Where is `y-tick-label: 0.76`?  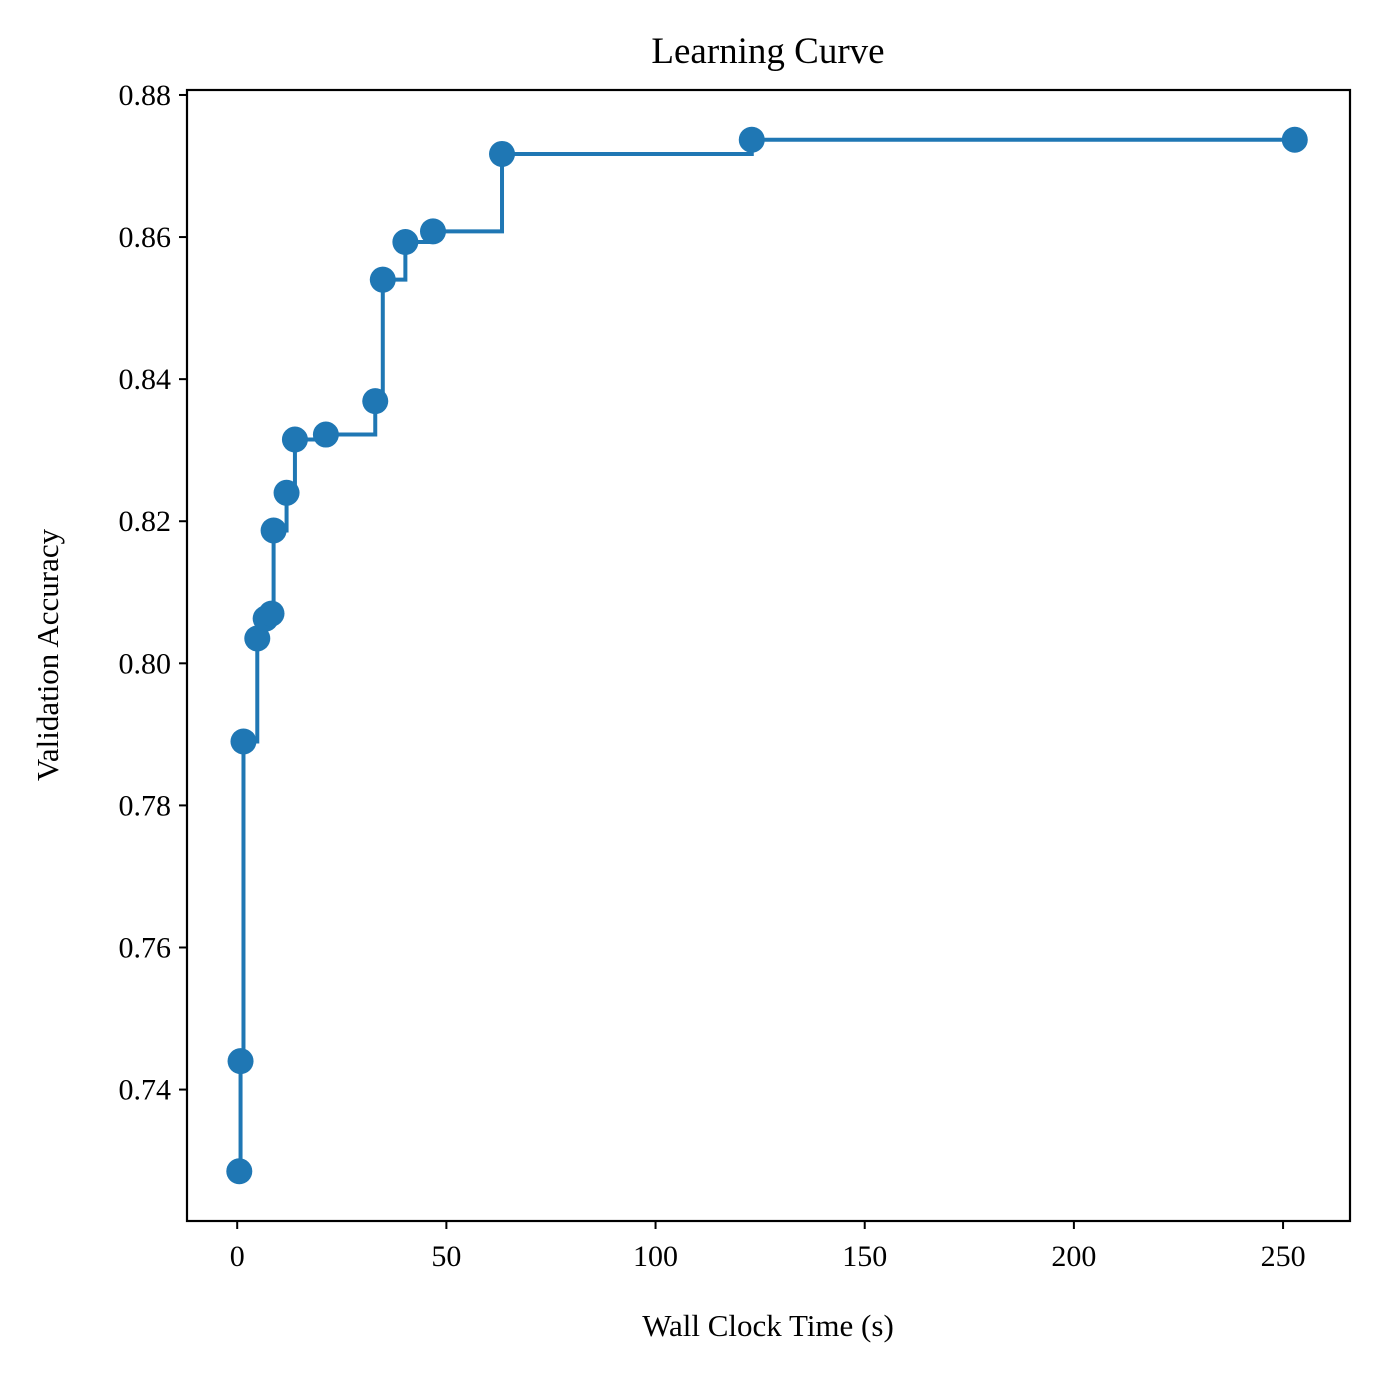 y-tick-label: 0.76 is located at coordinates (145, 947).